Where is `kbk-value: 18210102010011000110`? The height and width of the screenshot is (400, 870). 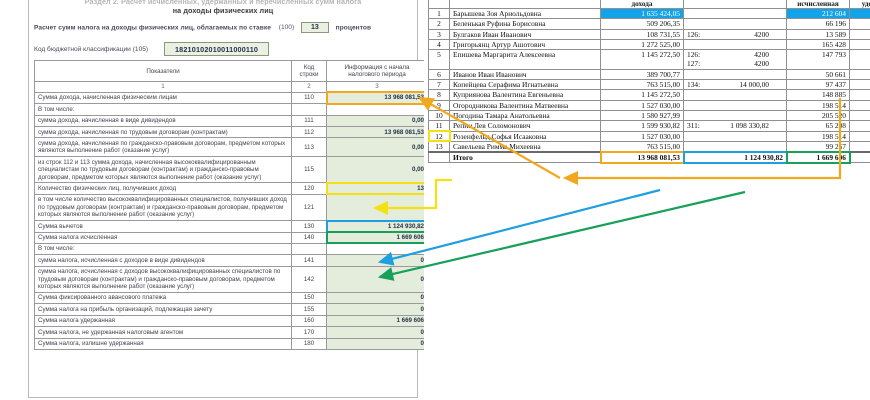
kbk-value: 18210102010011000110 is located at coordinates (216, 49).